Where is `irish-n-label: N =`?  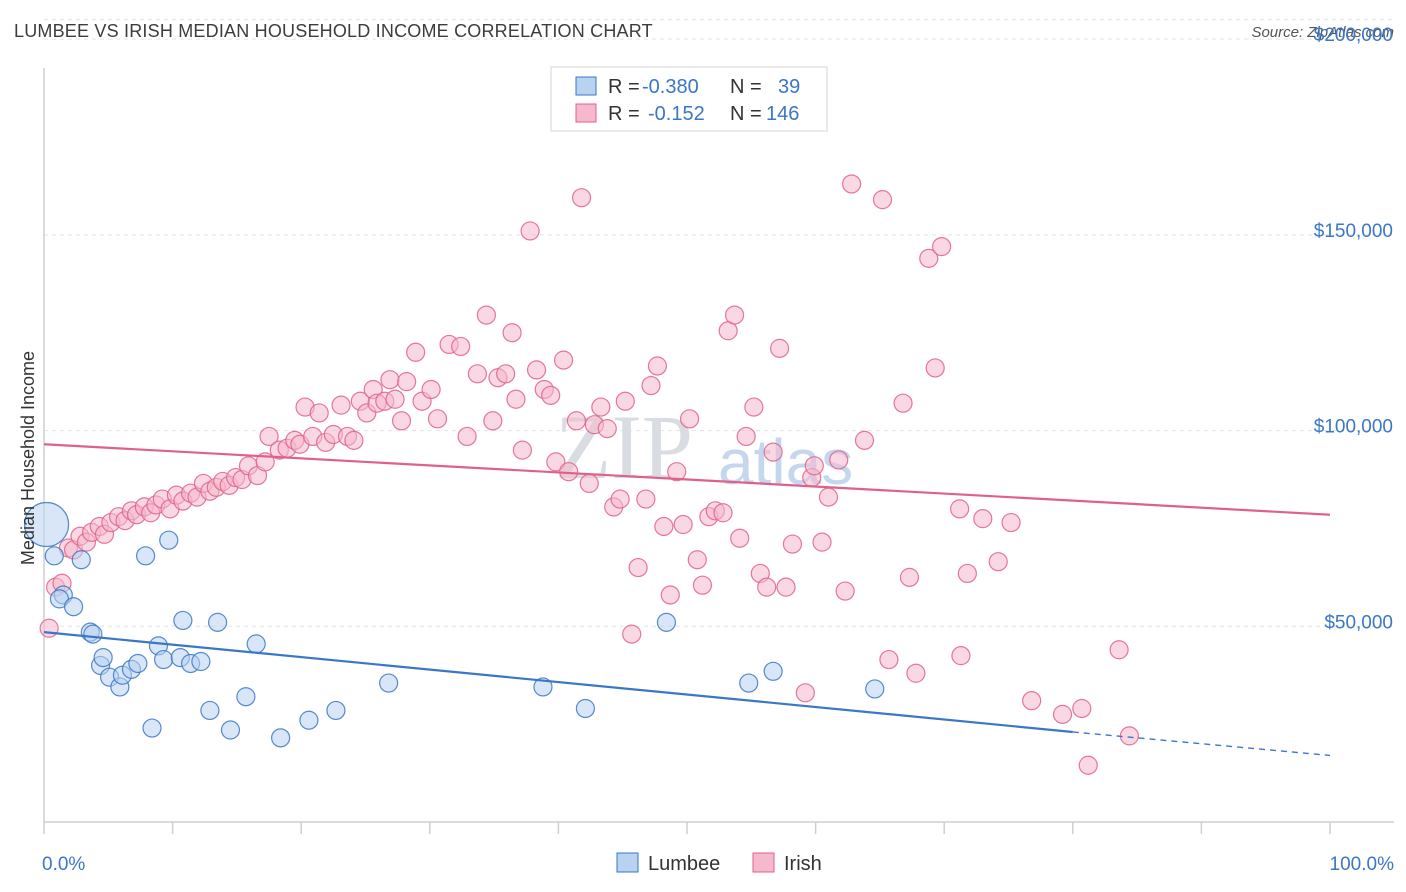
irish-n-label: N = is located at coordinates (746, 114).